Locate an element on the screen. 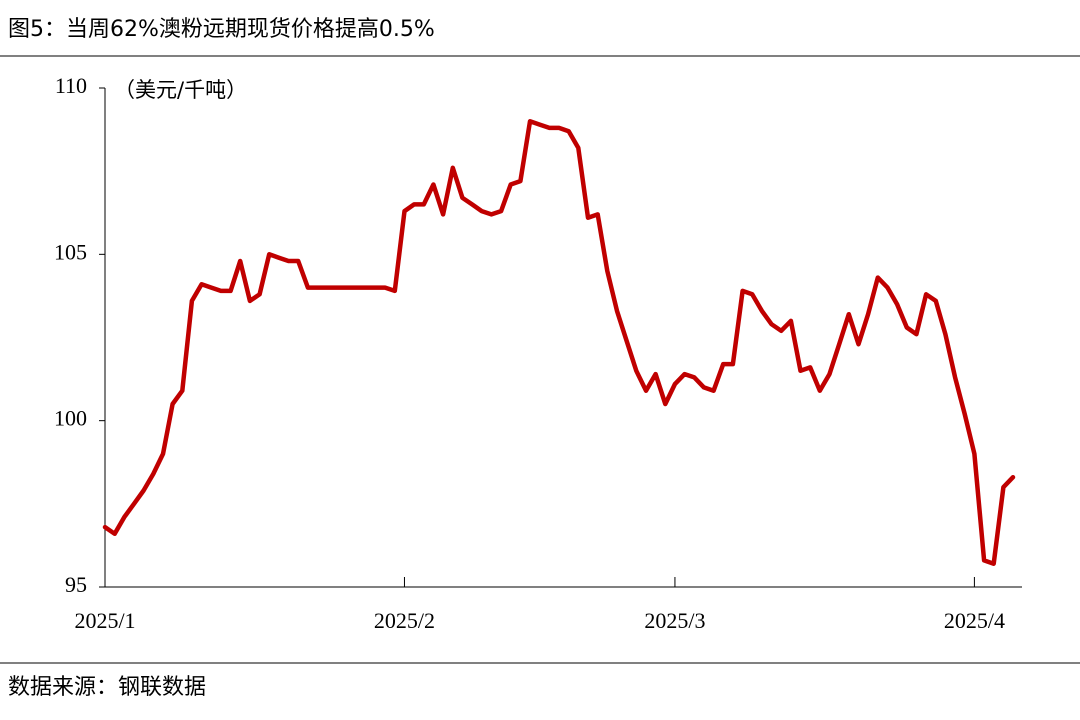  x-tick-label: 2025/4 is located at coordinates (974, 620).